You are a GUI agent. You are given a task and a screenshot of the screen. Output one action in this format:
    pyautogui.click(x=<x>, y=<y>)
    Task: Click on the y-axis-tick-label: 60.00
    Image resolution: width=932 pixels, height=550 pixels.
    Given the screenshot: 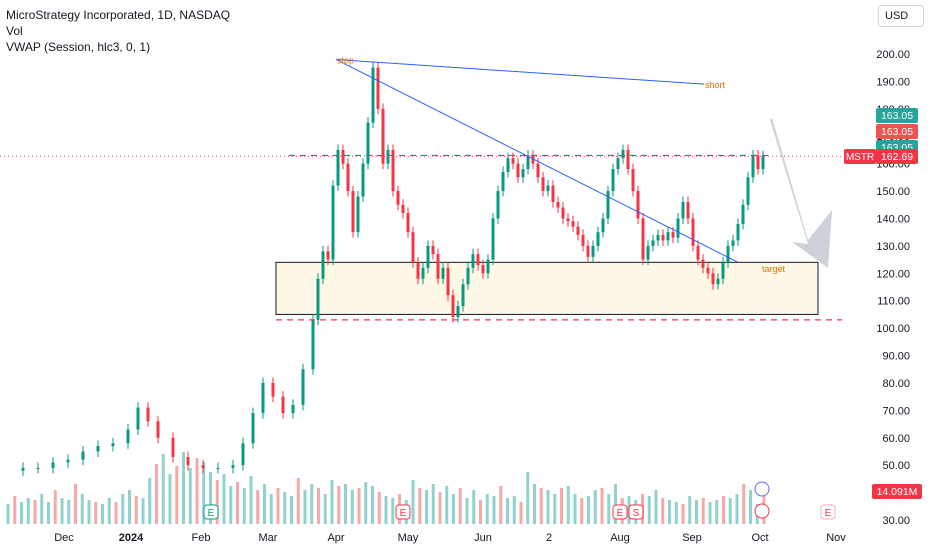 What is the action you would take?
    pyautogui.click(x=896, y=439)
    